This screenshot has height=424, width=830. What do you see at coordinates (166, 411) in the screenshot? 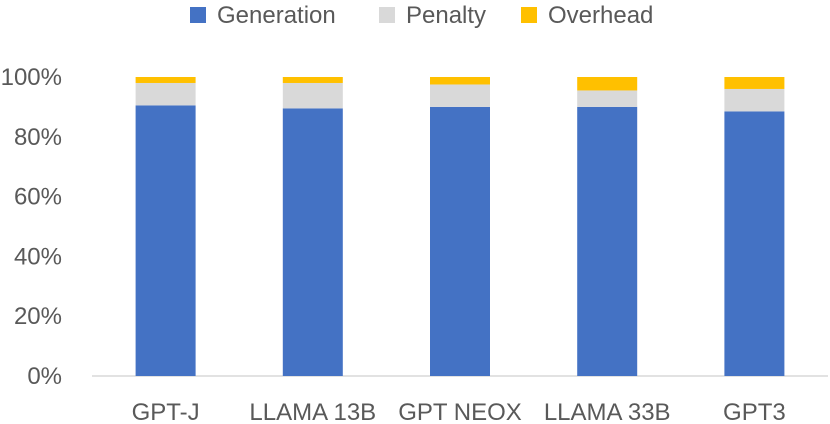
I see `x-category-label: GPT-J` at bounding box center [166, 411].